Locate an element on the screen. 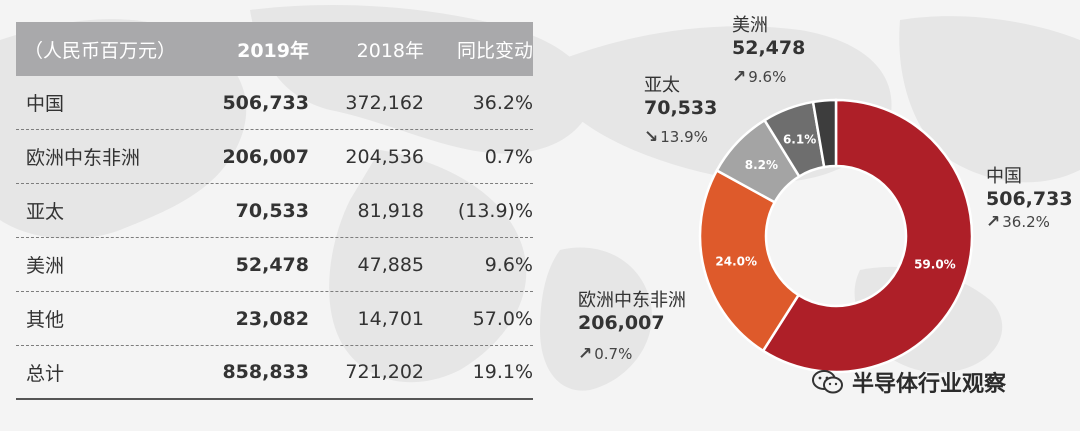  table-row: 亚太 70,533 81,918 (13.9)% is located at coordinates (274, 211).